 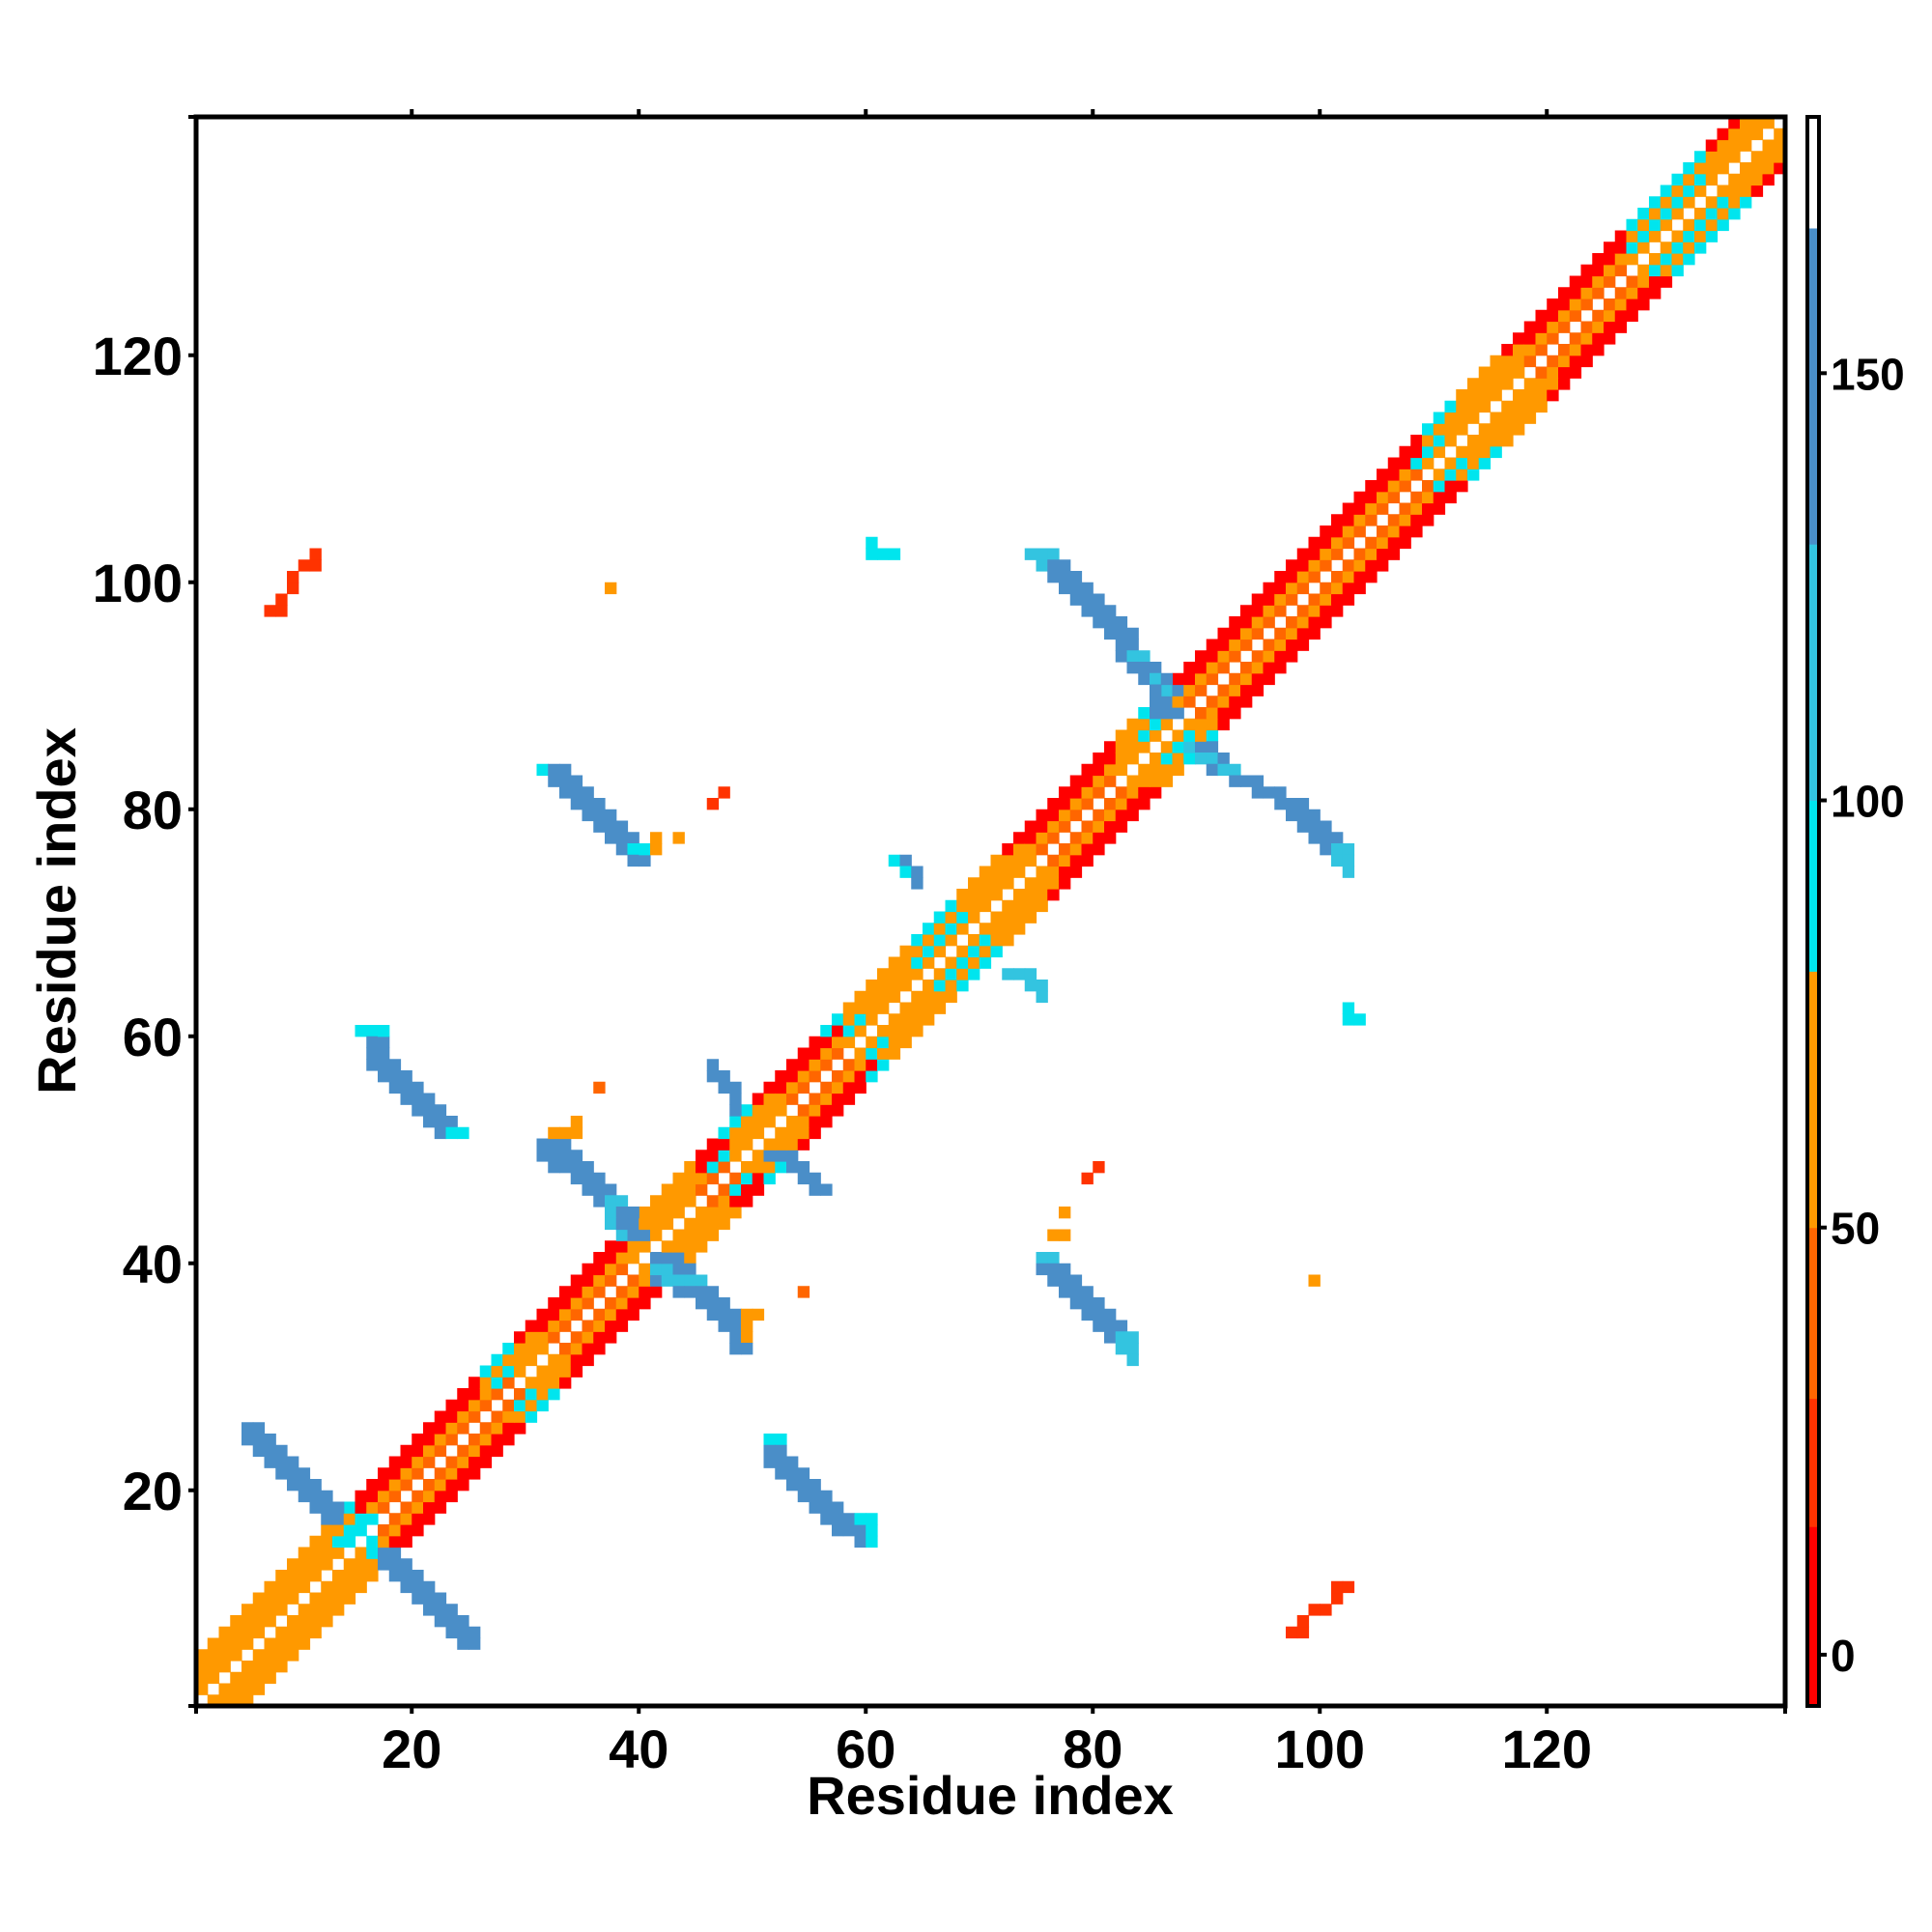 I want to click on colorbar-band, so click(x=1813, y=173).